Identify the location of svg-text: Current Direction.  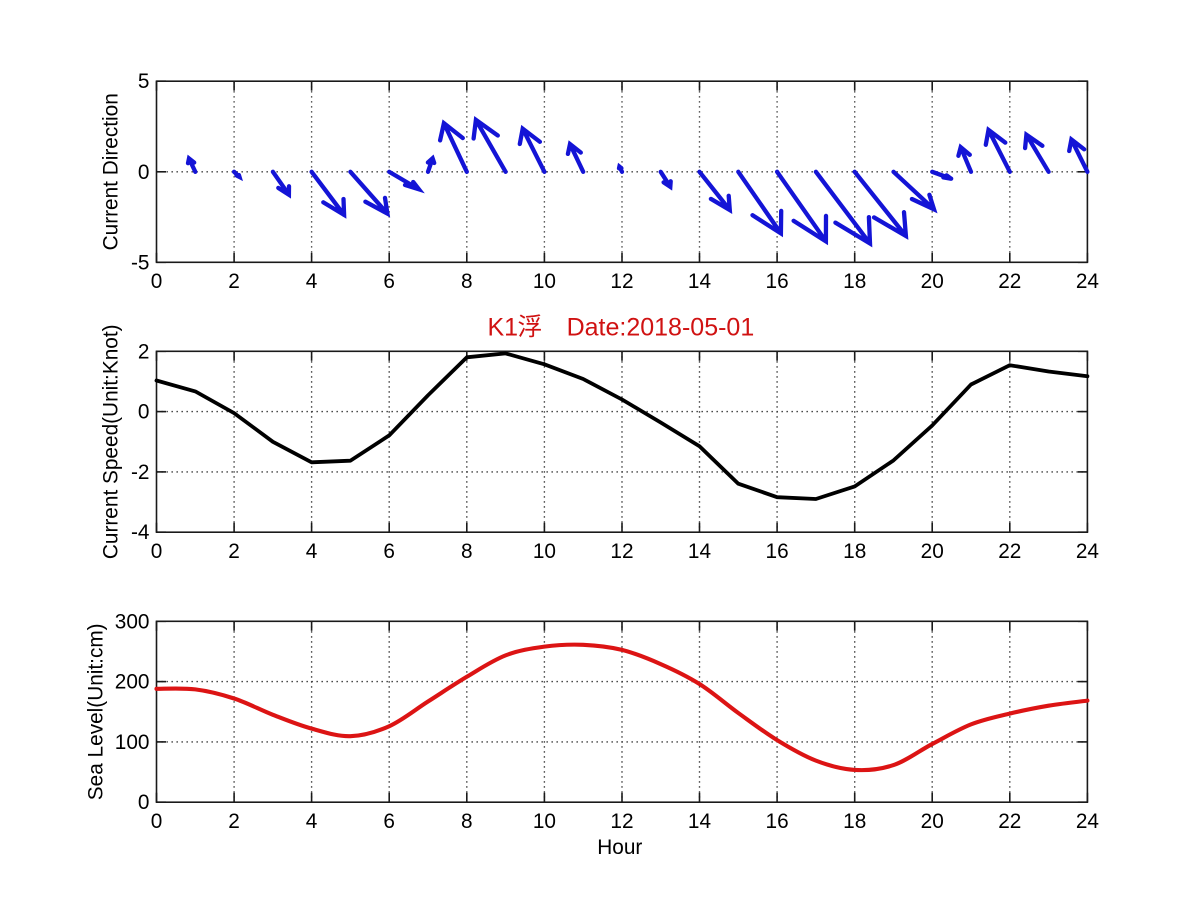
(111, 171).